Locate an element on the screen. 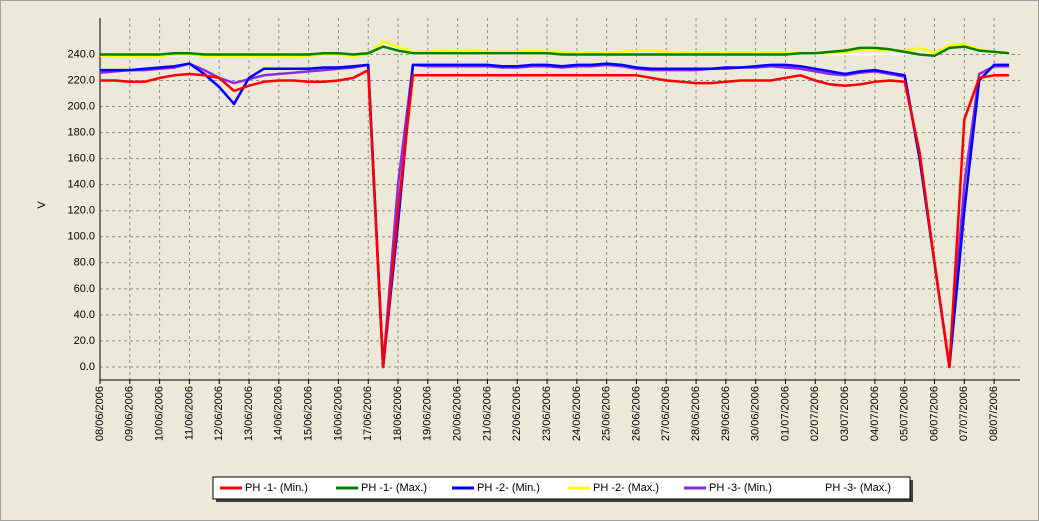 The height and width of the screenshot is (521, 1039). x-tick-label: 10/06/2006 is located at coordinates (160, 413).